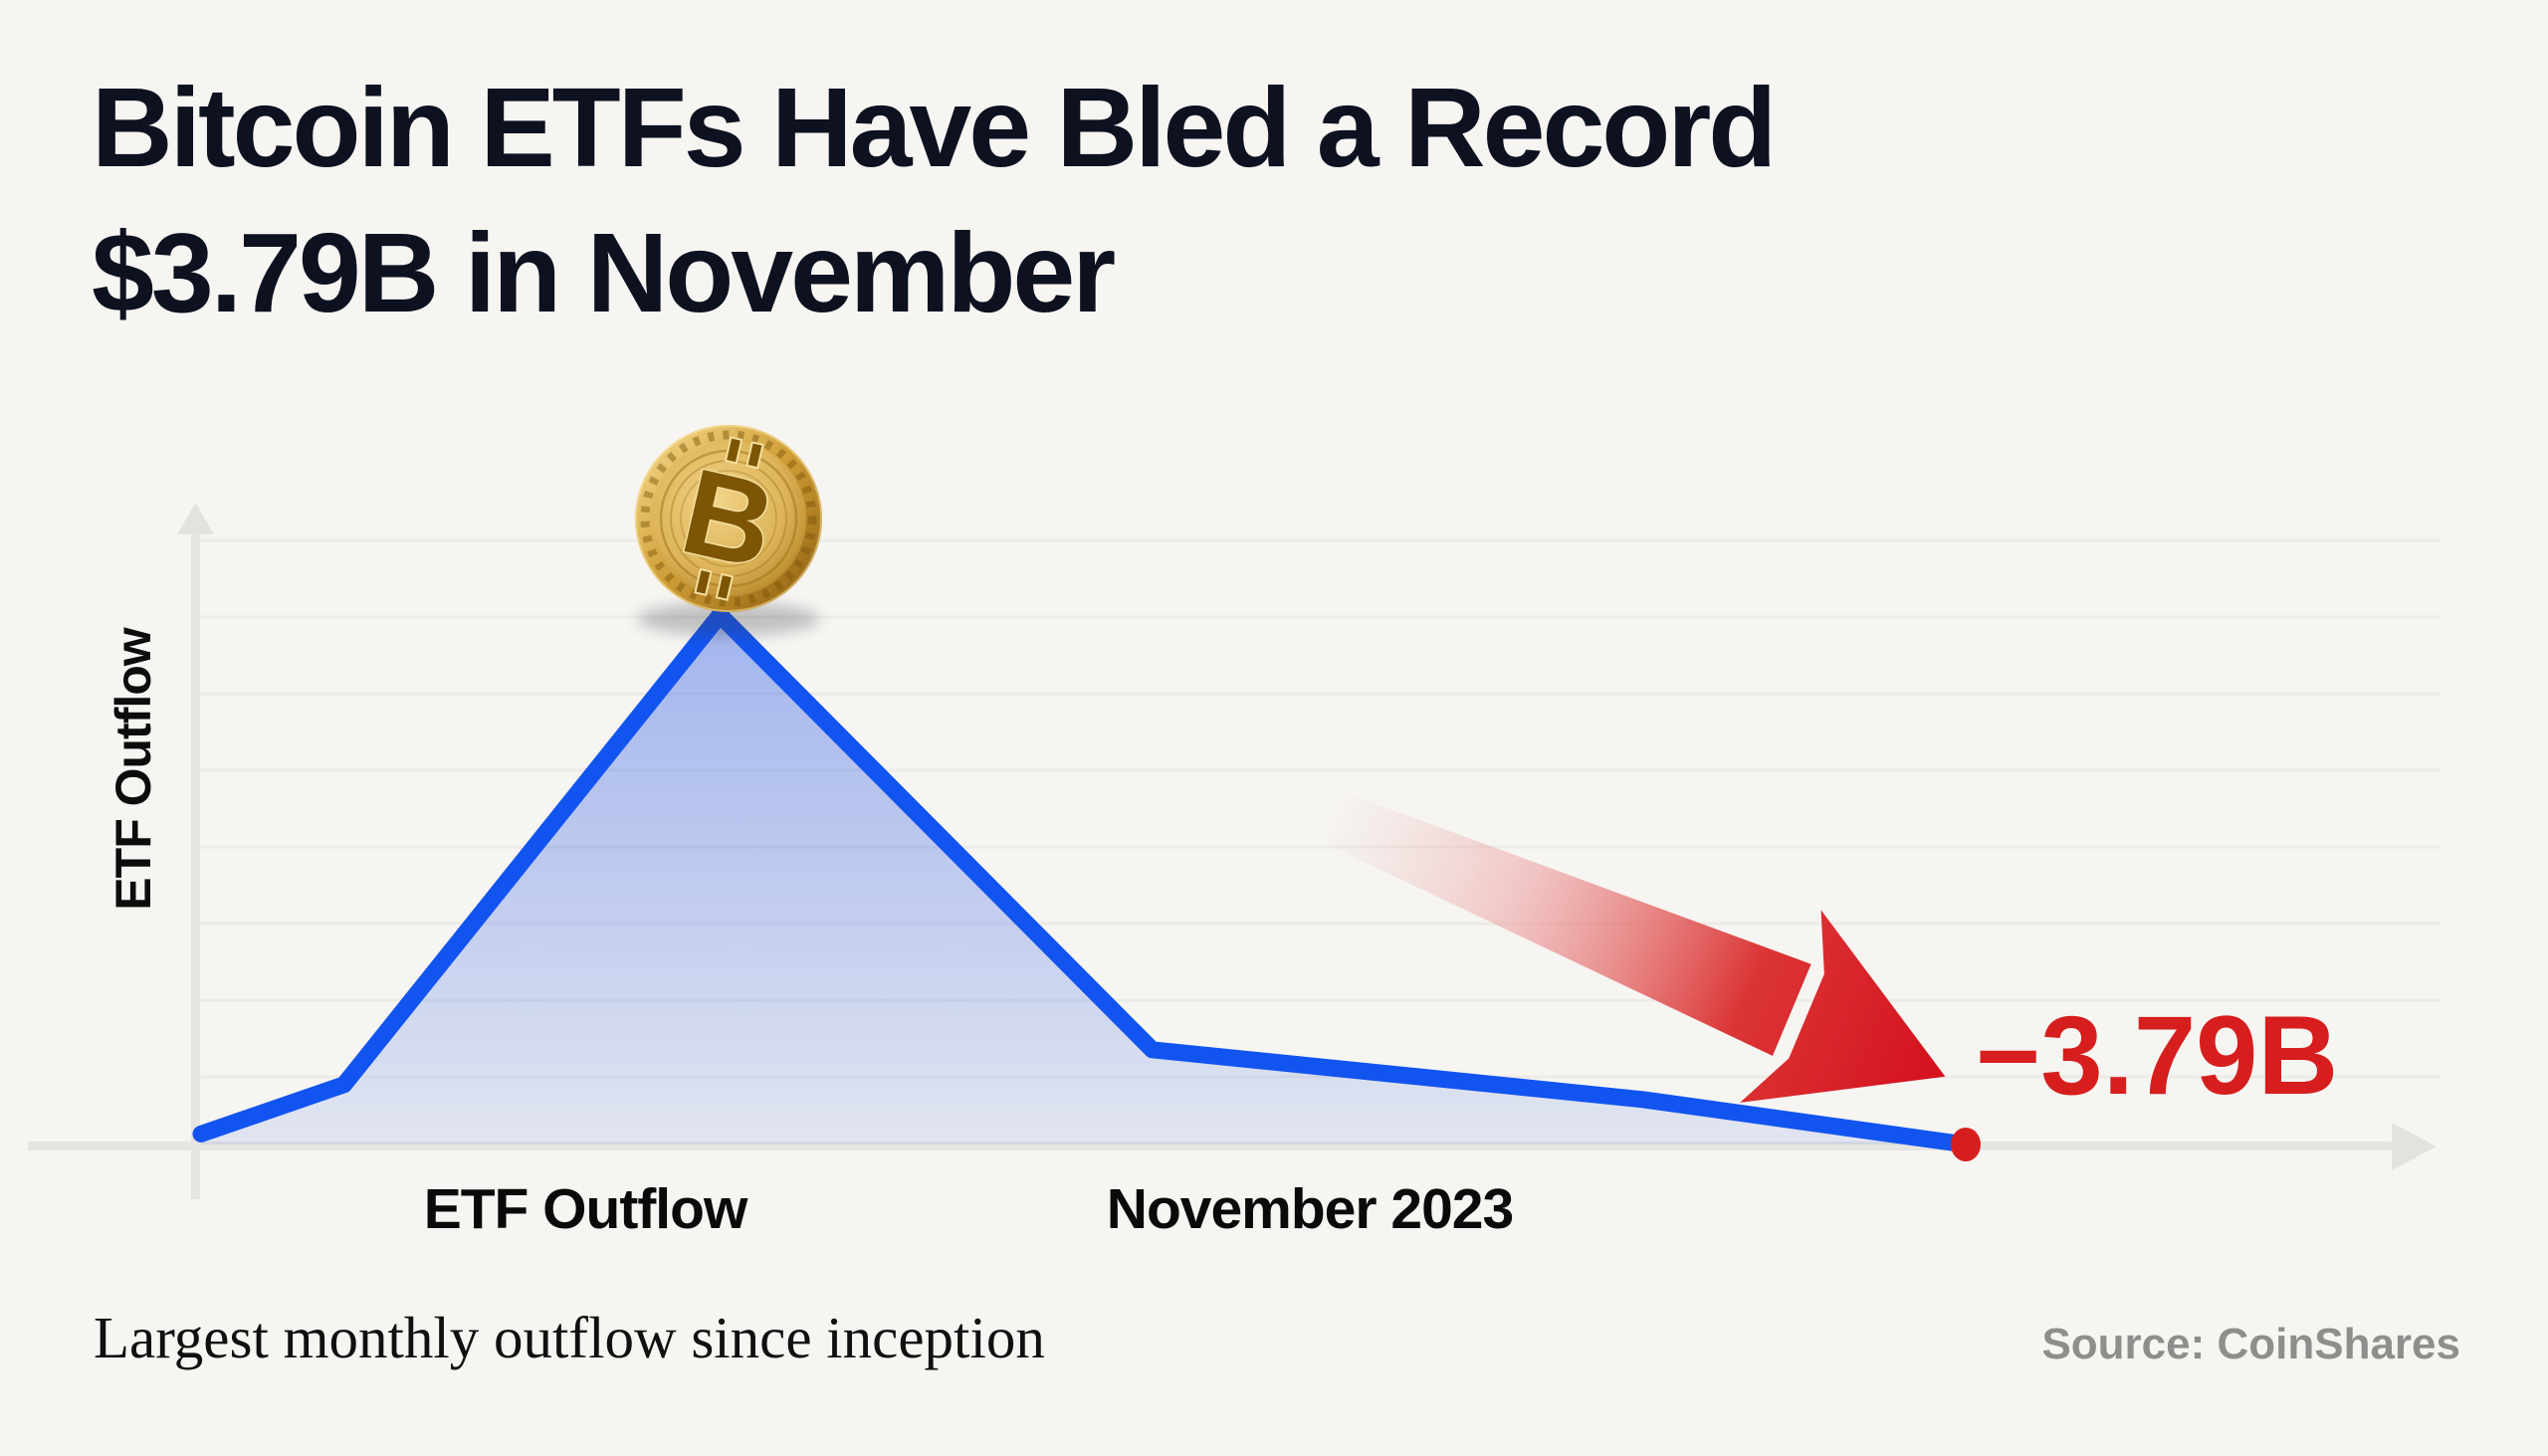  Describe the element at coordinates (2157, 1055) in the screenshot. I see `end-value-label: −3.79B` at that location.